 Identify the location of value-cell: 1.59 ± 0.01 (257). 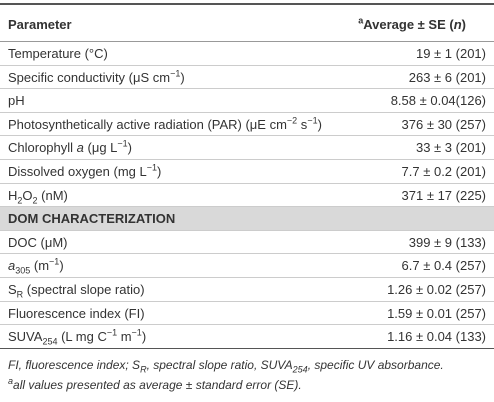
(436, 314).